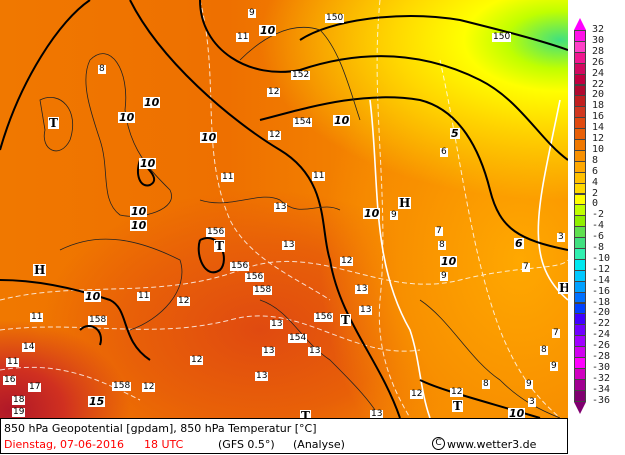  Describe the element at coordinates (19, 400) in the screenshot. I see `temperature-label: 18` at that location.